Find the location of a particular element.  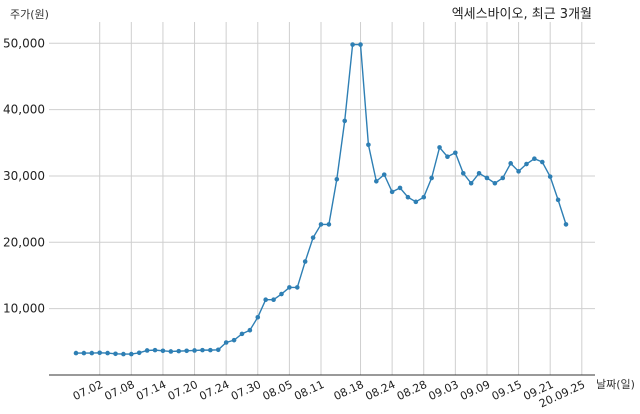

x-tick-label: 09.09 is located at coordinates (475, 390).